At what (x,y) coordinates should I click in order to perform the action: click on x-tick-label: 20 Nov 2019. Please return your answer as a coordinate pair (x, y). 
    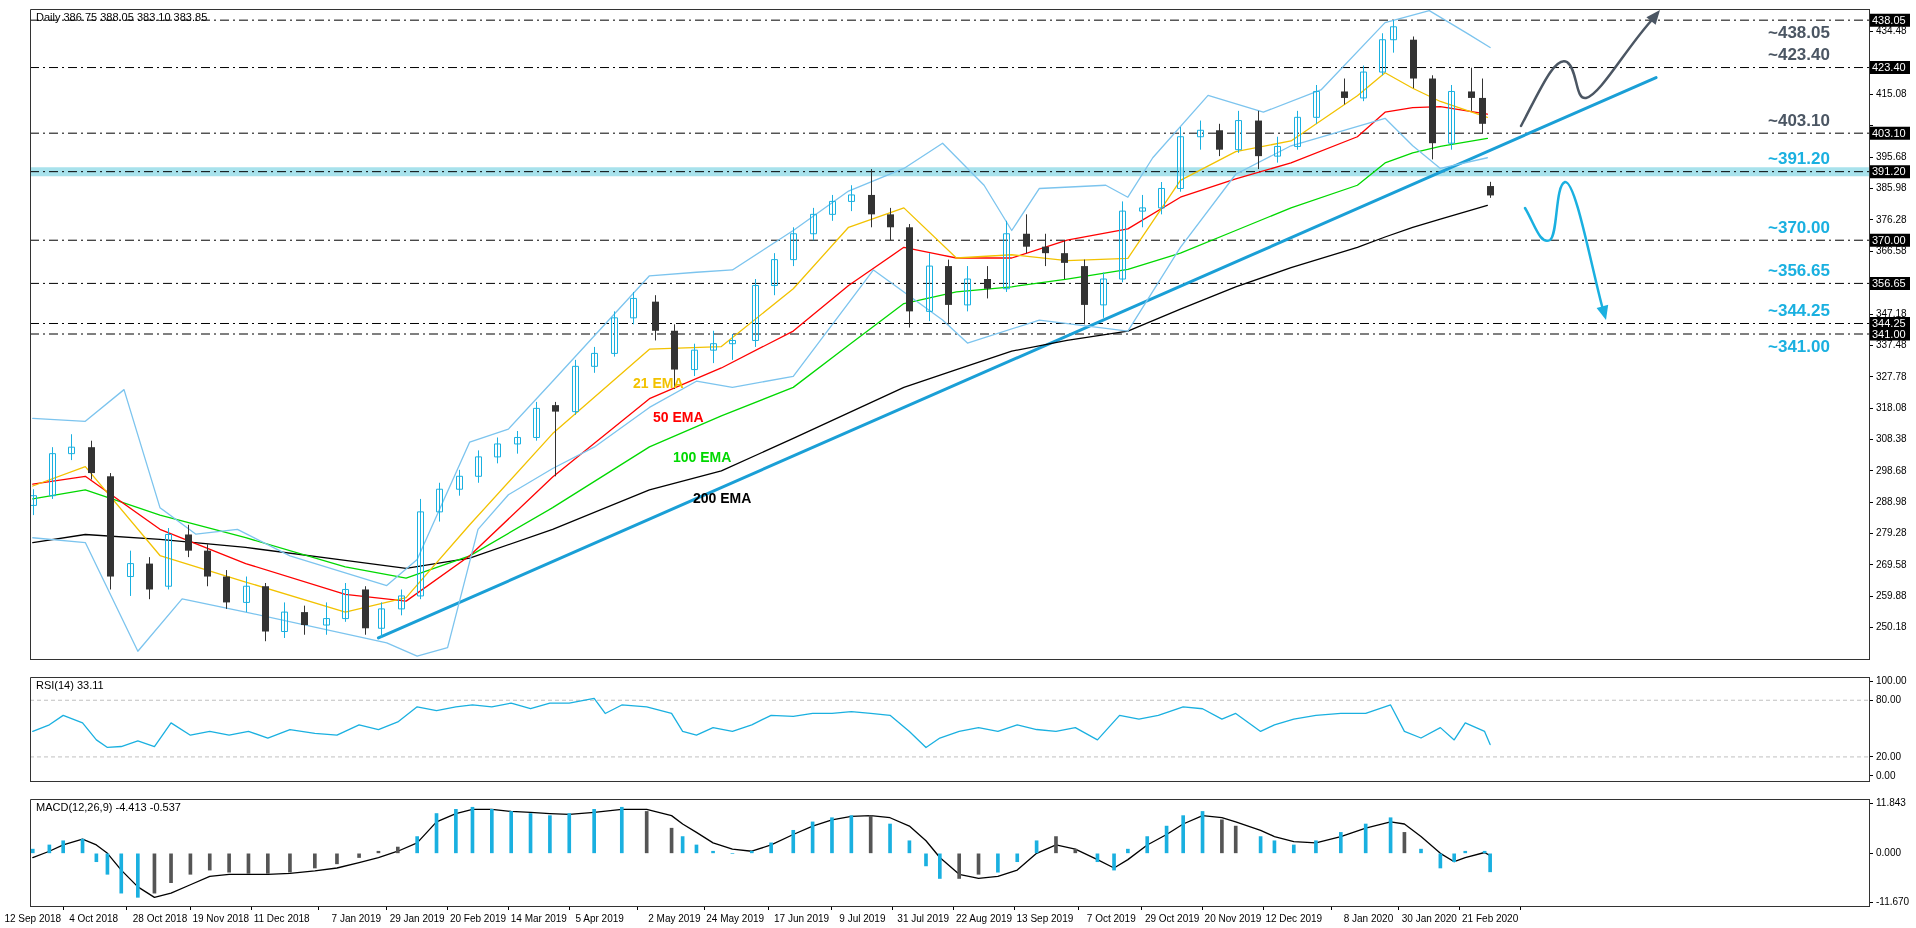
    Looking at the image, I should click on (1233, 918).